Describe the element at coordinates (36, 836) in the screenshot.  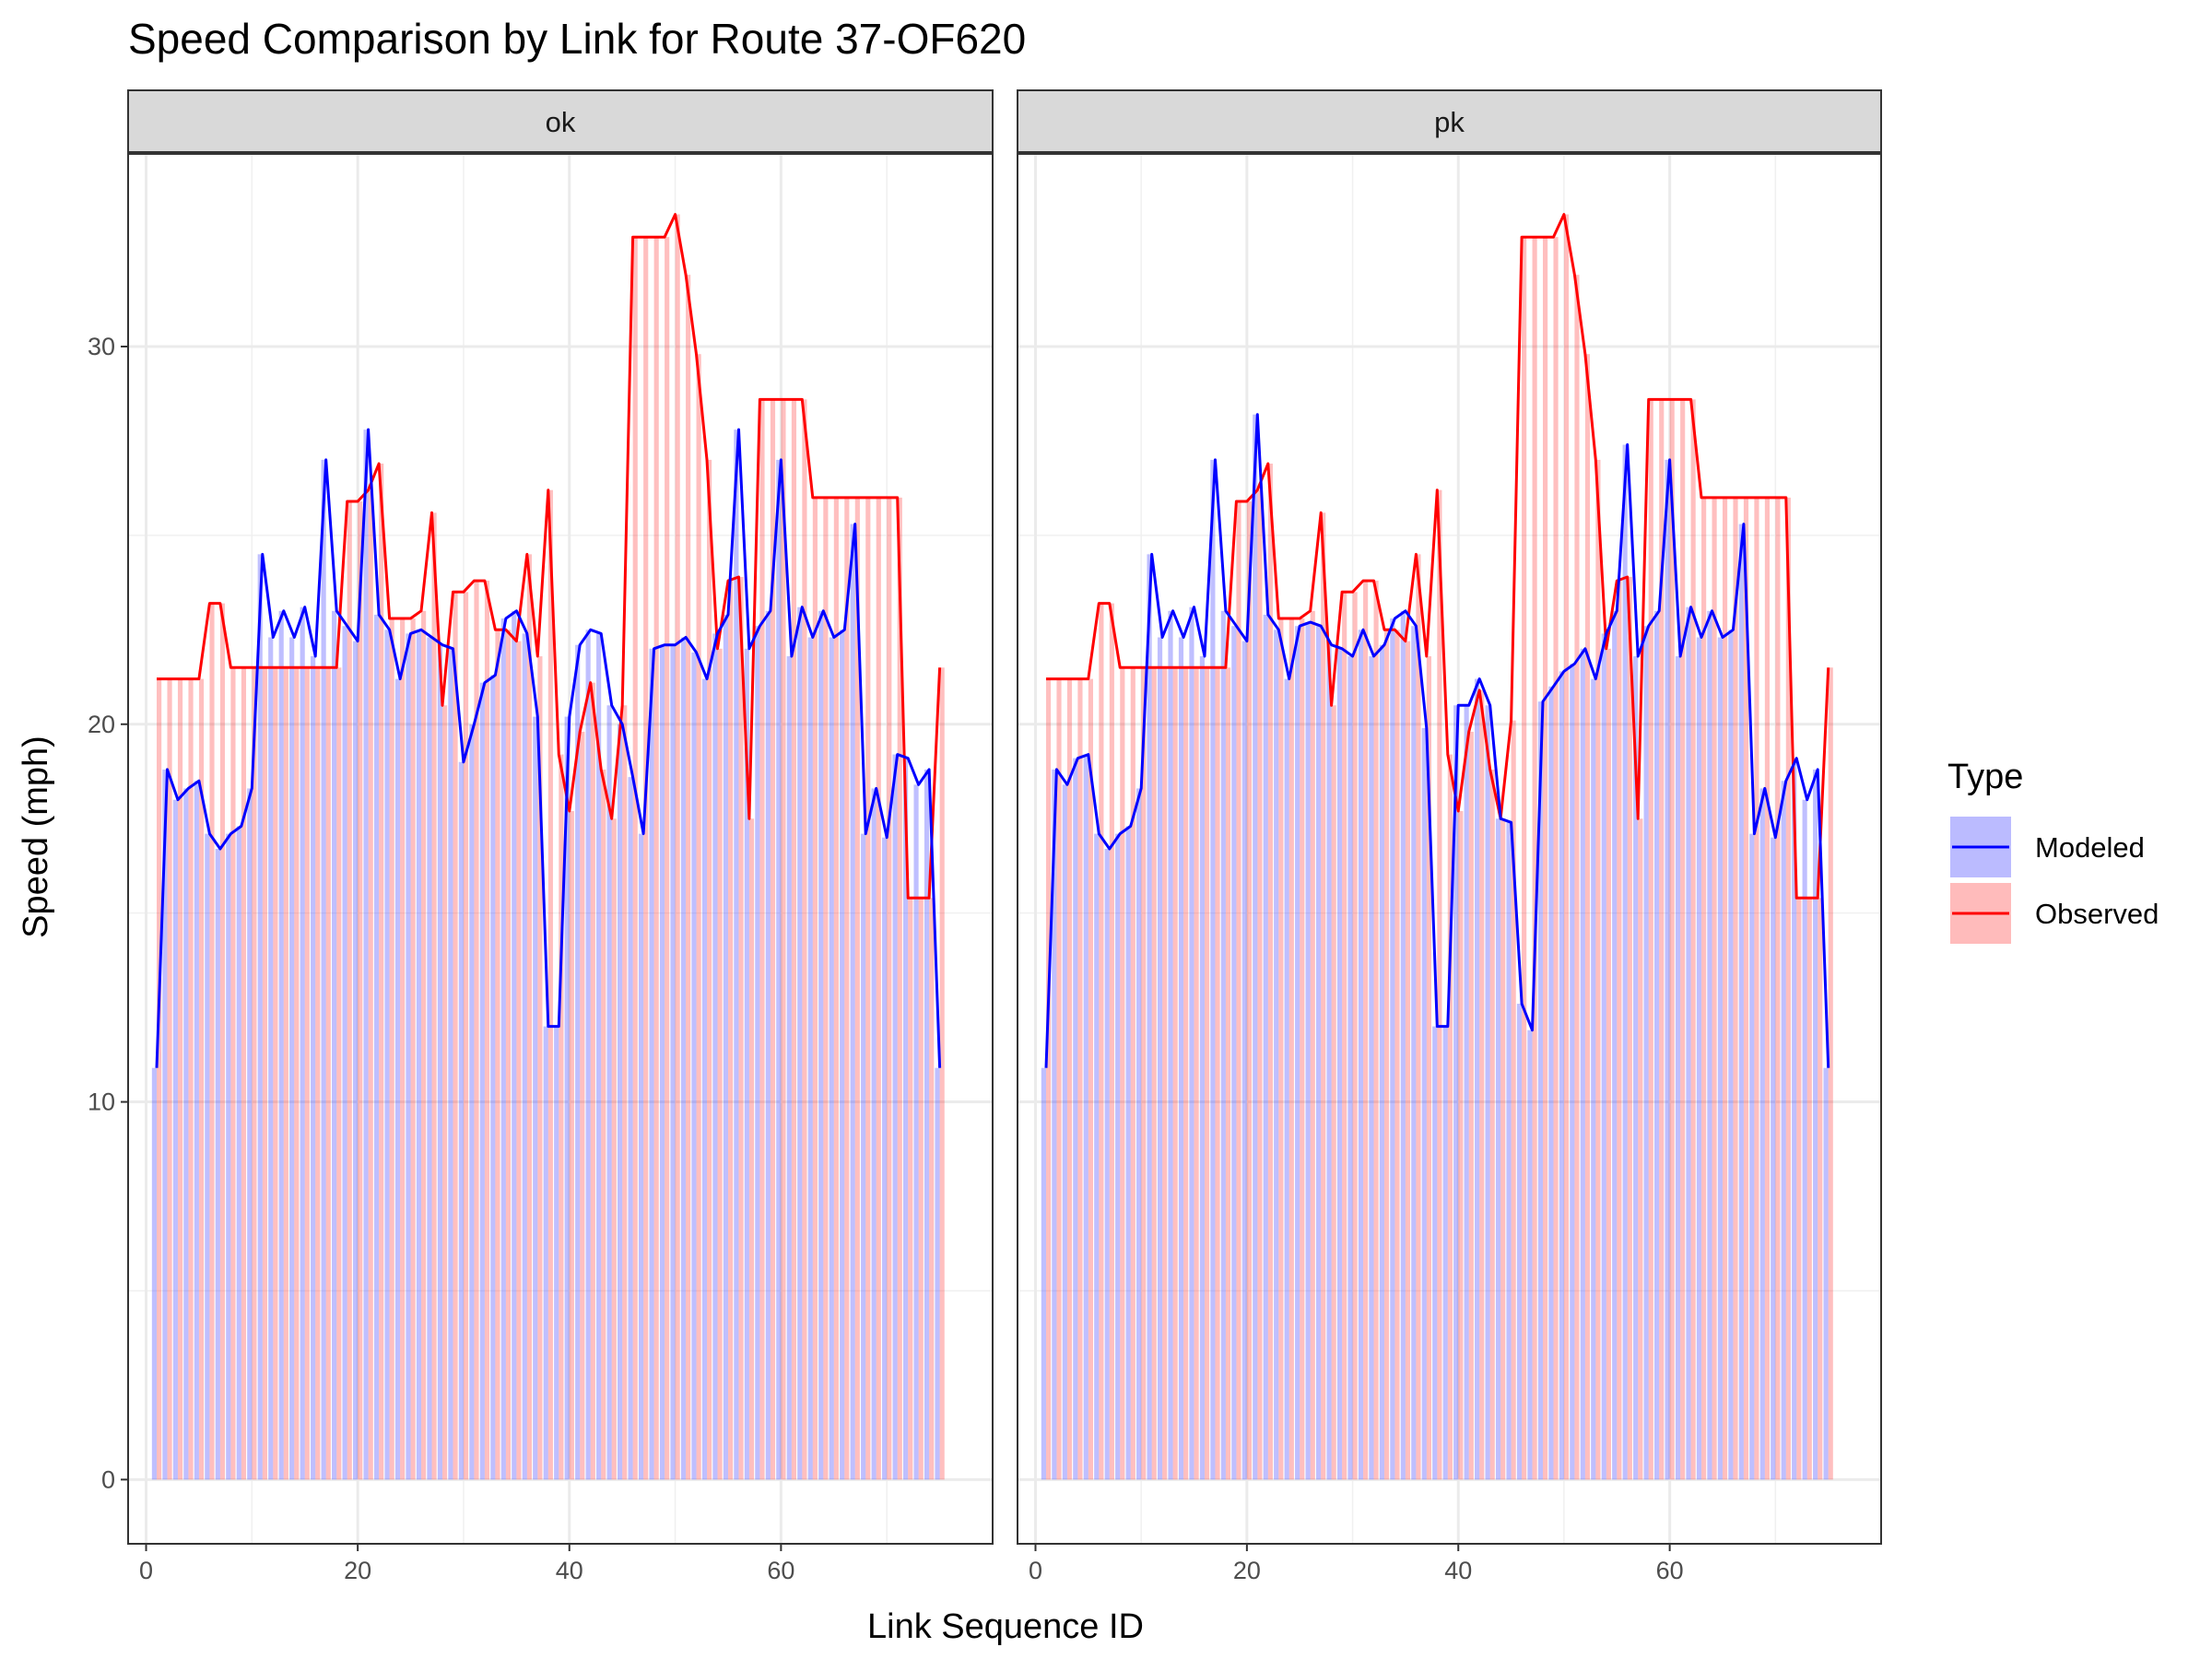
I see `y-axis-title: Speed (mph)` at that location.